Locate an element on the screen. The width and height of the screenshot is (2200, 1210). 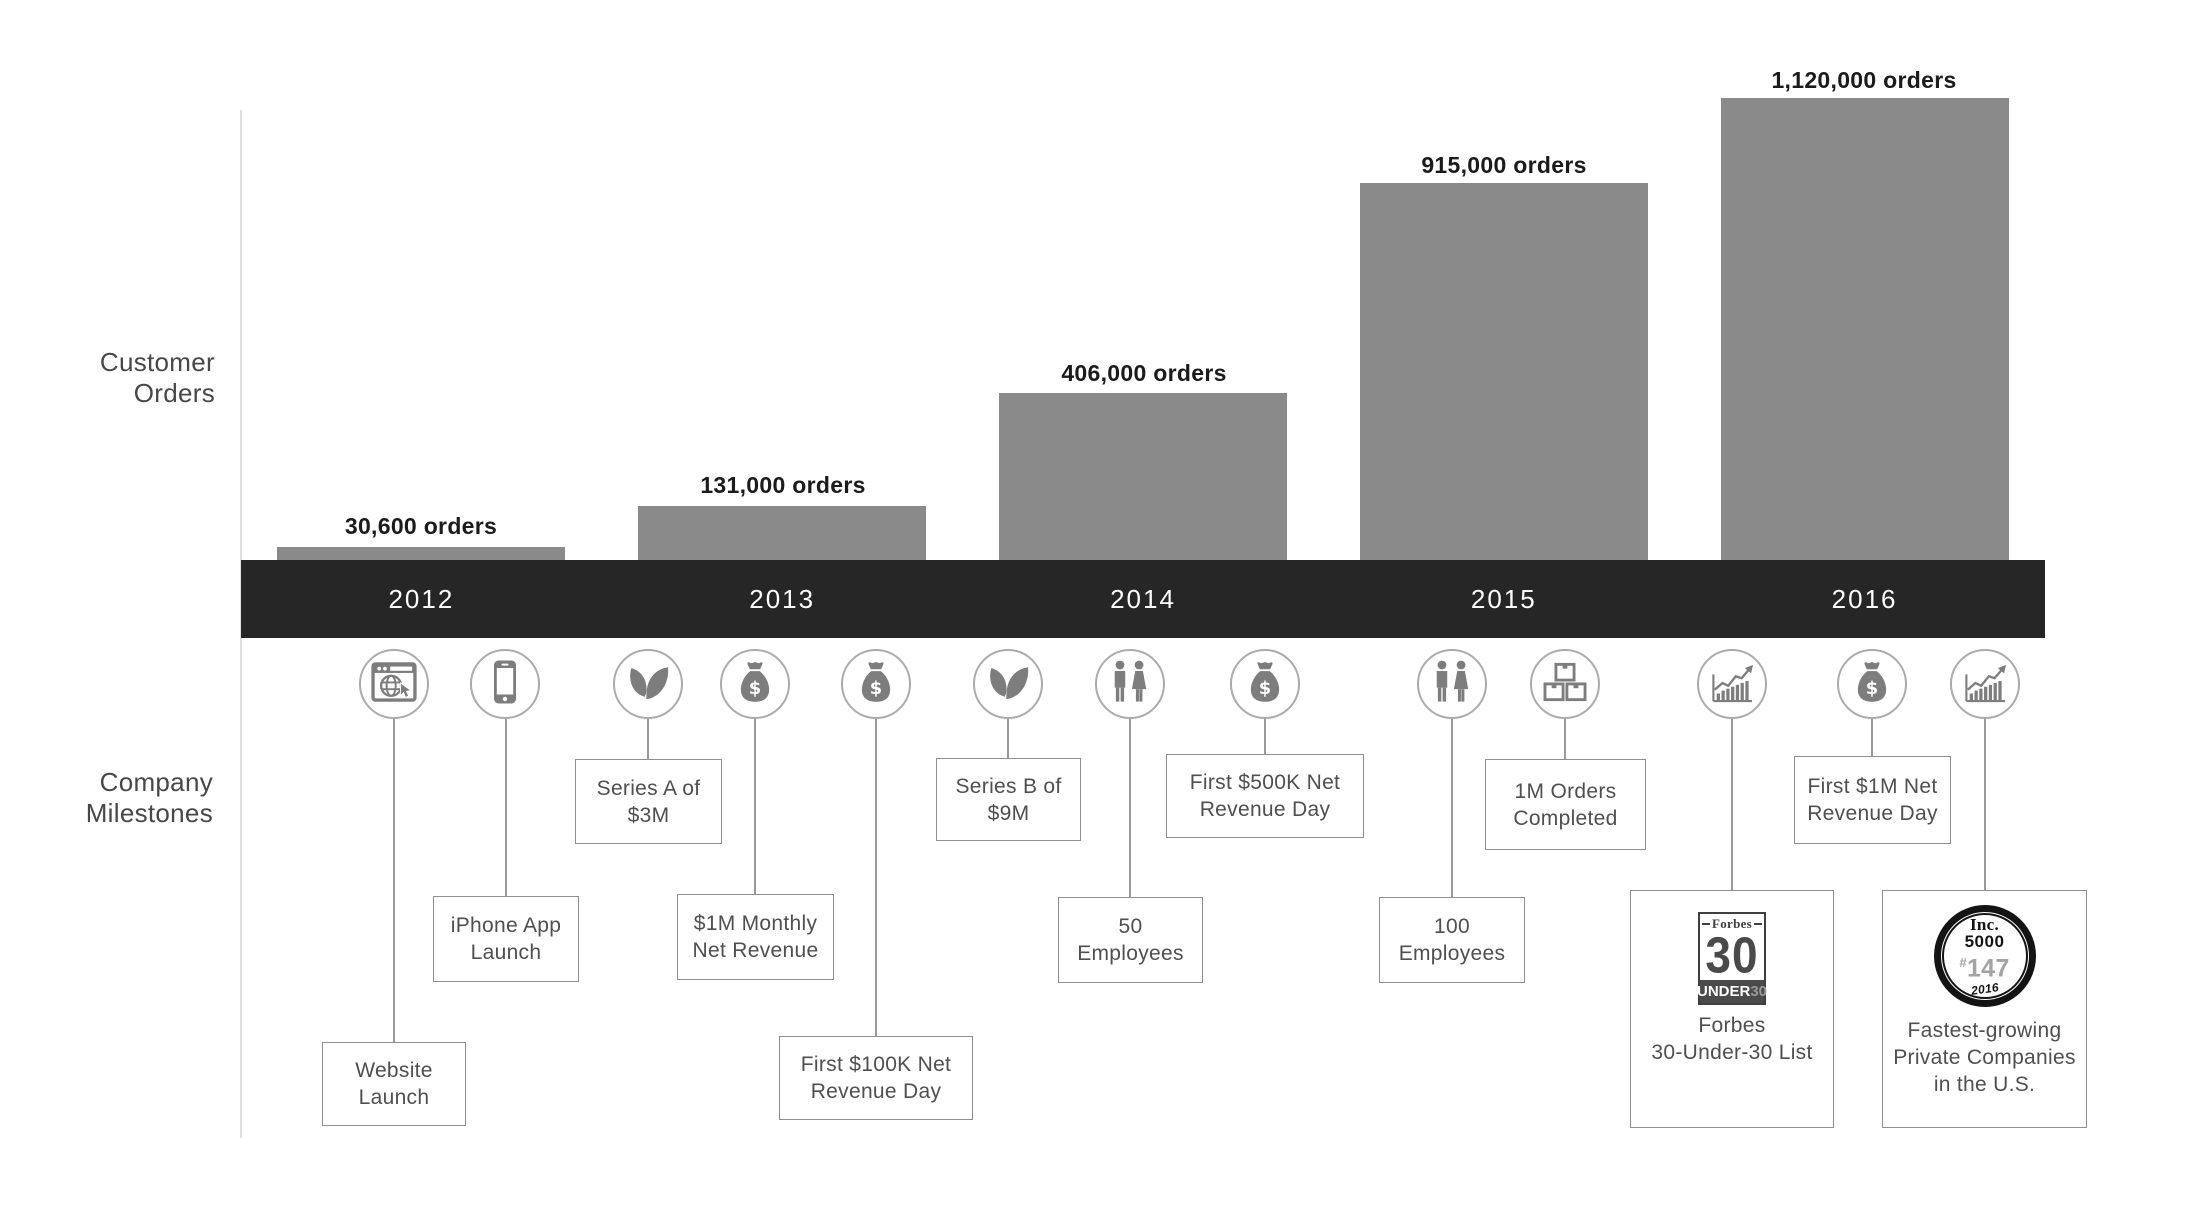
milestone-text: $1M Monthly is located at coordinates (755, 923).